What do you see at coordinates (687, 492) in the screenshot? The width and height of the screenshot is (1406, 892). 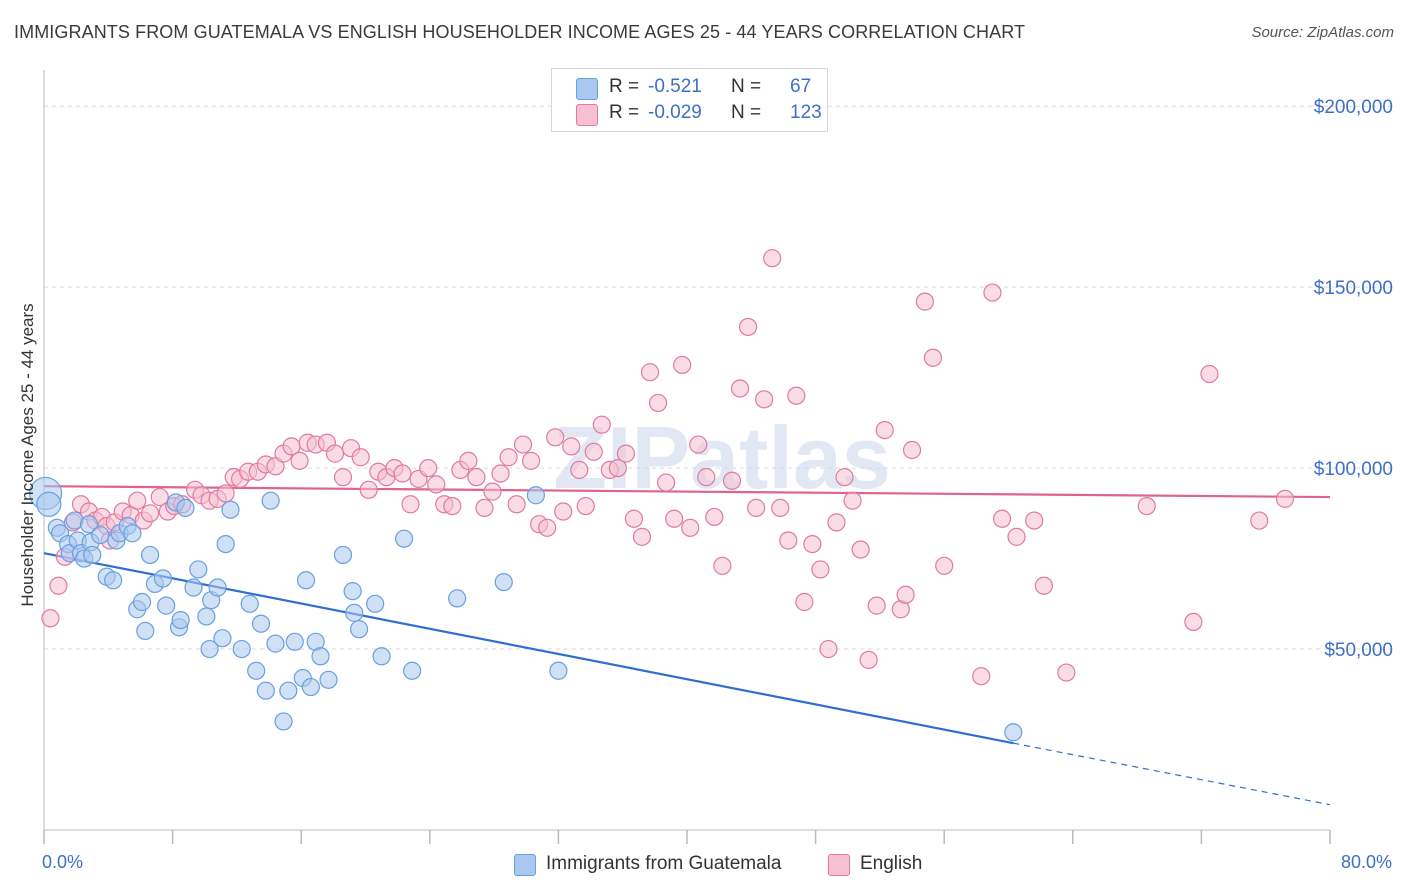 I see `english-trend-line` at bounding box center [687, 492].